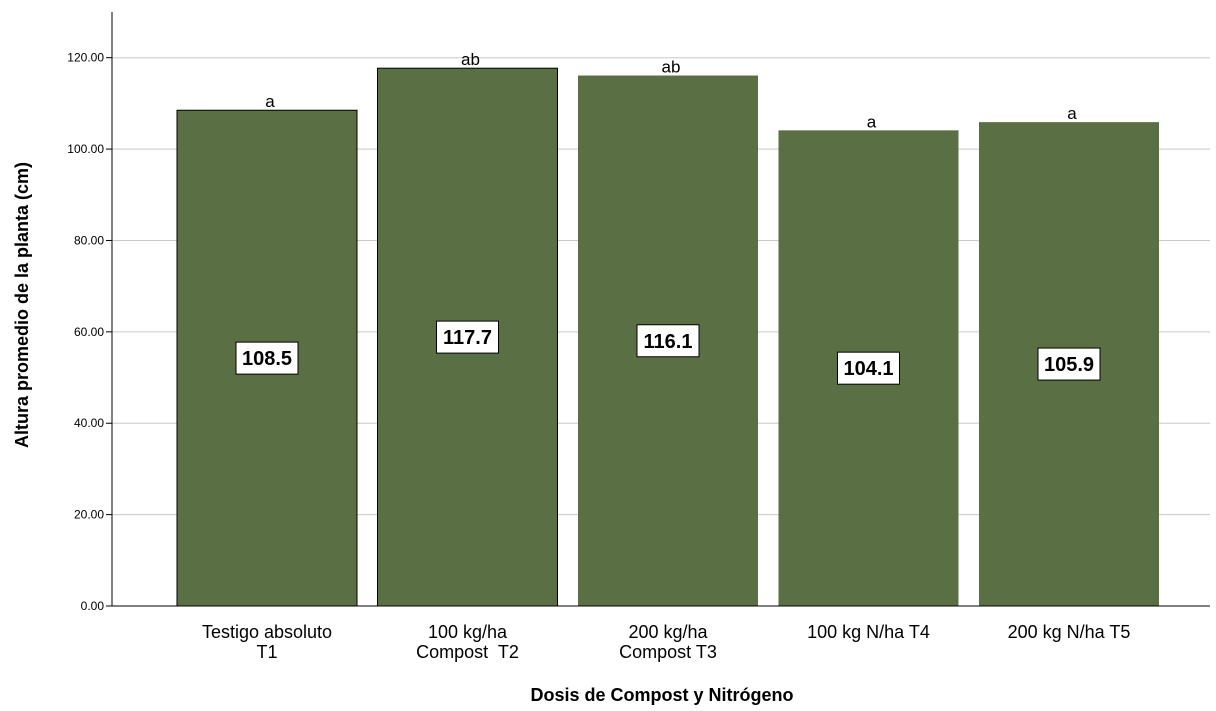  What do you see at coordinates (89, 515) in the screenshot?
I see `y-tick-label: 20.00` at bounding box center [89, 515].